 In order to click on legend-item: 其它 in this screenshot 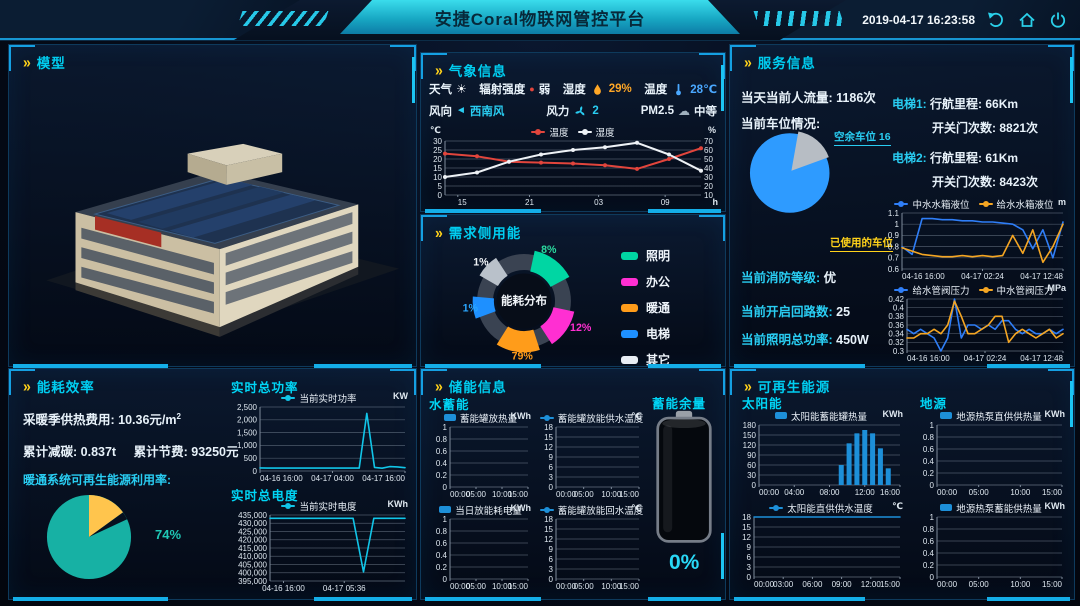, I will do `click(645, 359)`.